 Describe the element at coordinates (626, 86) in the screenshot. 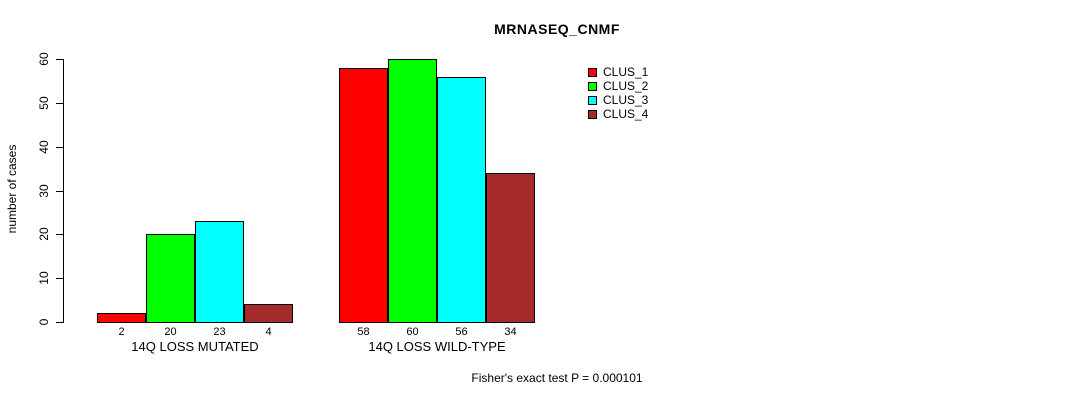

I see `legend-label-clus-2: CLUS_2` at that location.